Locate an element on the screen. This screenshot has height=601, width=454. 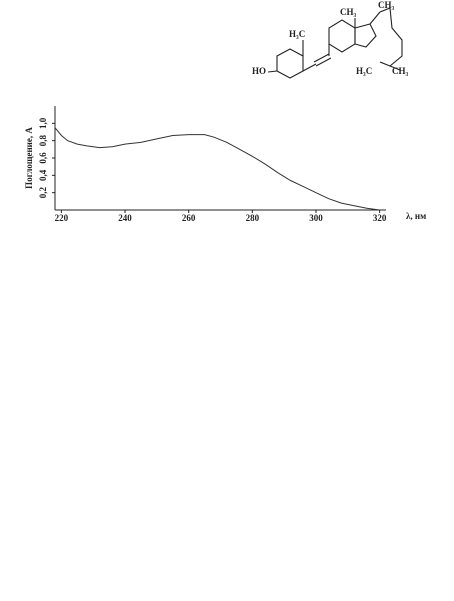
y-axis-label: Поглощение, A is located at coordinates (29, 158).